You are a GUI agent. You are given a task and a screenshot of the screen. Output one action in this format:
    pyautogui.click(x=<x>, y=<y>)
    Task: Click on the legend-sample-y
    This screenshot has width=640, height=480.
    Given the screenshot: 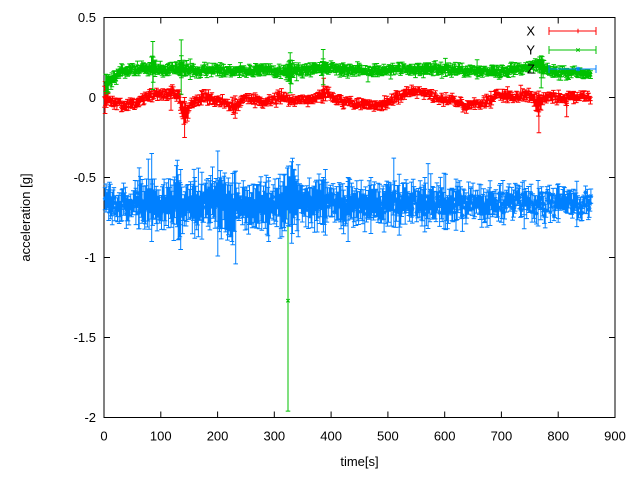 What is the action you would take?
    pyautogui.click(x=572, y=50)
    